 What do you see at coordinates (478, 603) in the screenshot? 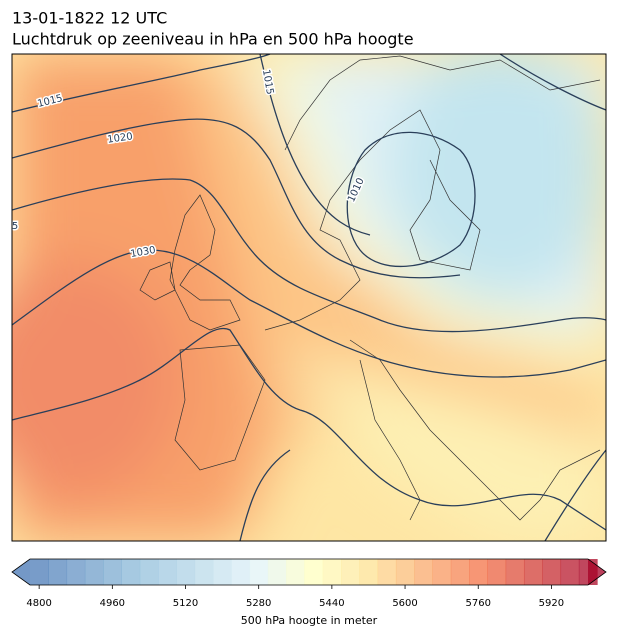
I see `colorbar-tick-label: 5760` at bounding box center [478, 603].